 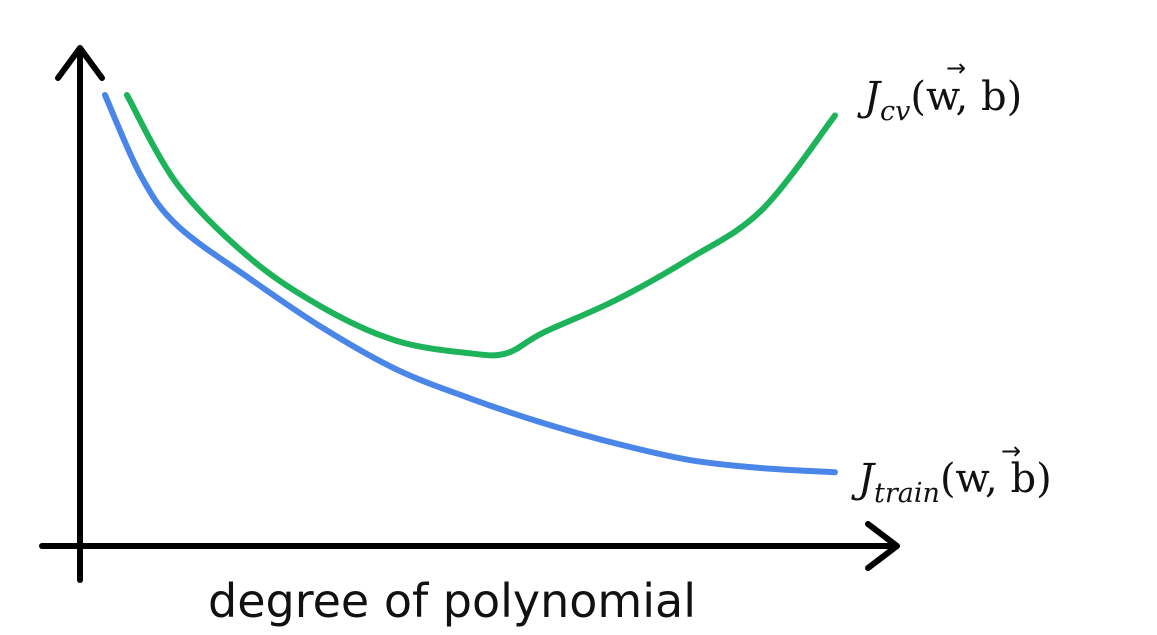 What do you see at coordinates (882, 546) in the screenshot?
I see `x-axis-arrowhead` at bounding box center [882, 546].